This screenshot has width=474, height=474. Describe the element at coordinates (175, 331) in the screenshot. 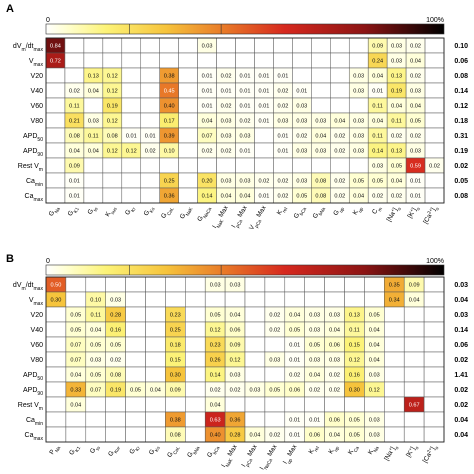

I see `cell-value-label: 0.25` at that location.